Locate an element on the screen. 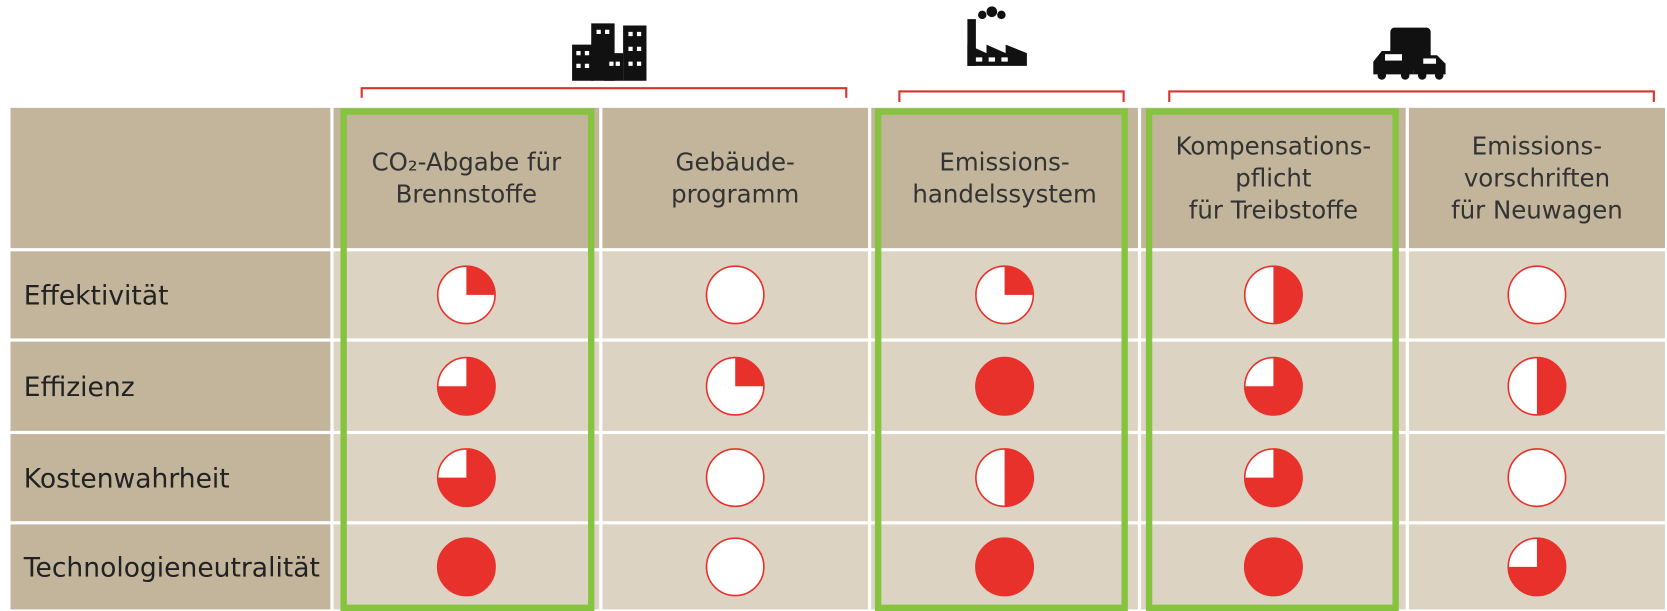 The image size is (1667, 611). buildings-icon is located at coordinates (609, 52).